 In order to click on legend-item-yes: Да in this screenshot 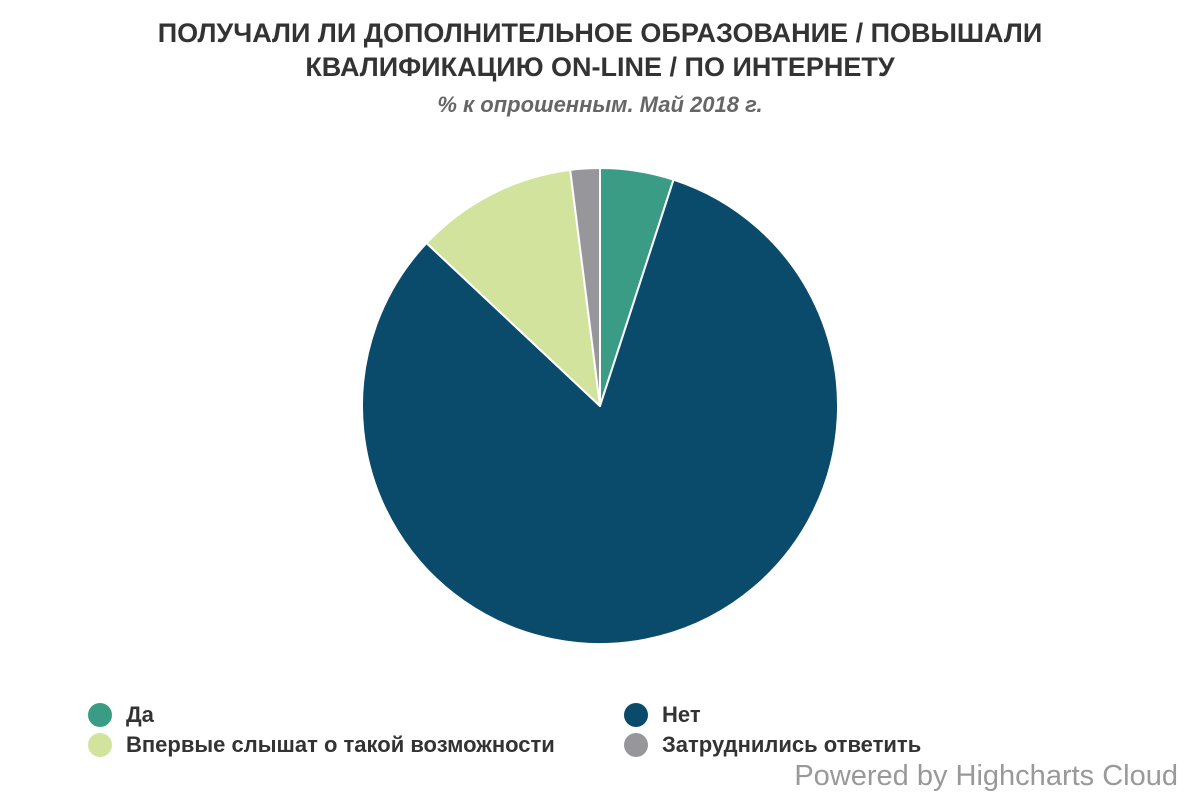, I will do `click(121, 715)`.